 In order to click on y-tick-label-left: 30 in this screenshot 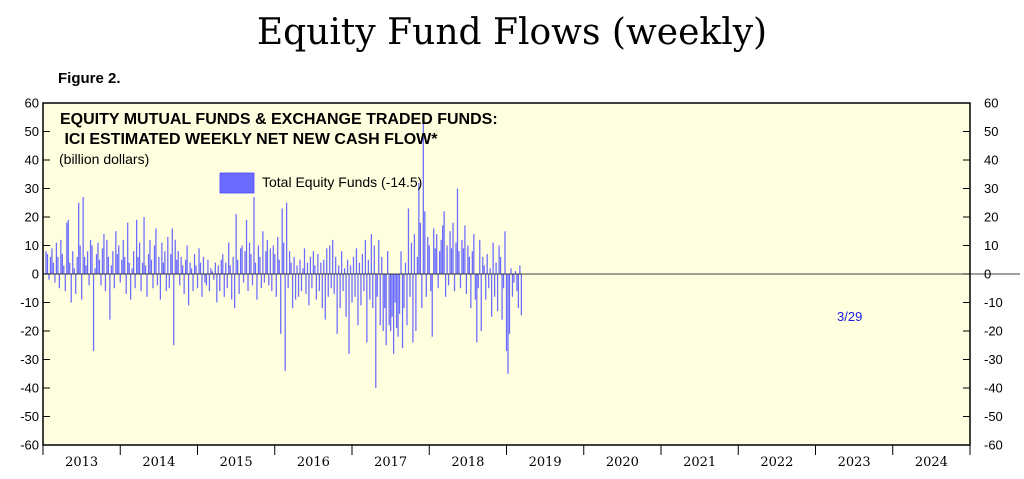, I will do `click(32, 188)`.